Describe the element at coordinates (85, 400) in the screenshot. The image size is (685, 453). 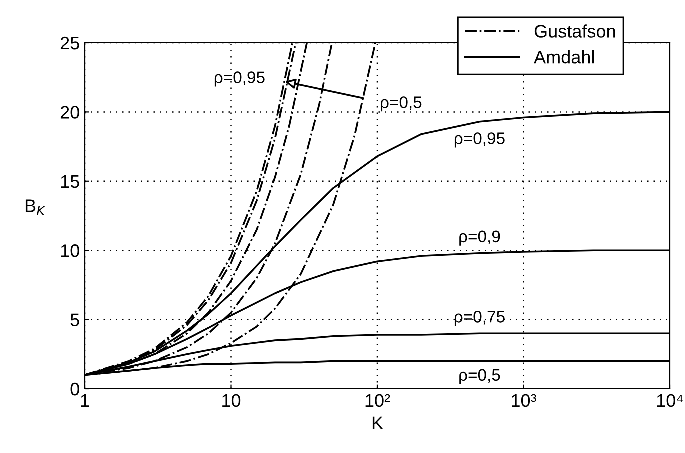
I see `x-tick-label: 1` at that location.